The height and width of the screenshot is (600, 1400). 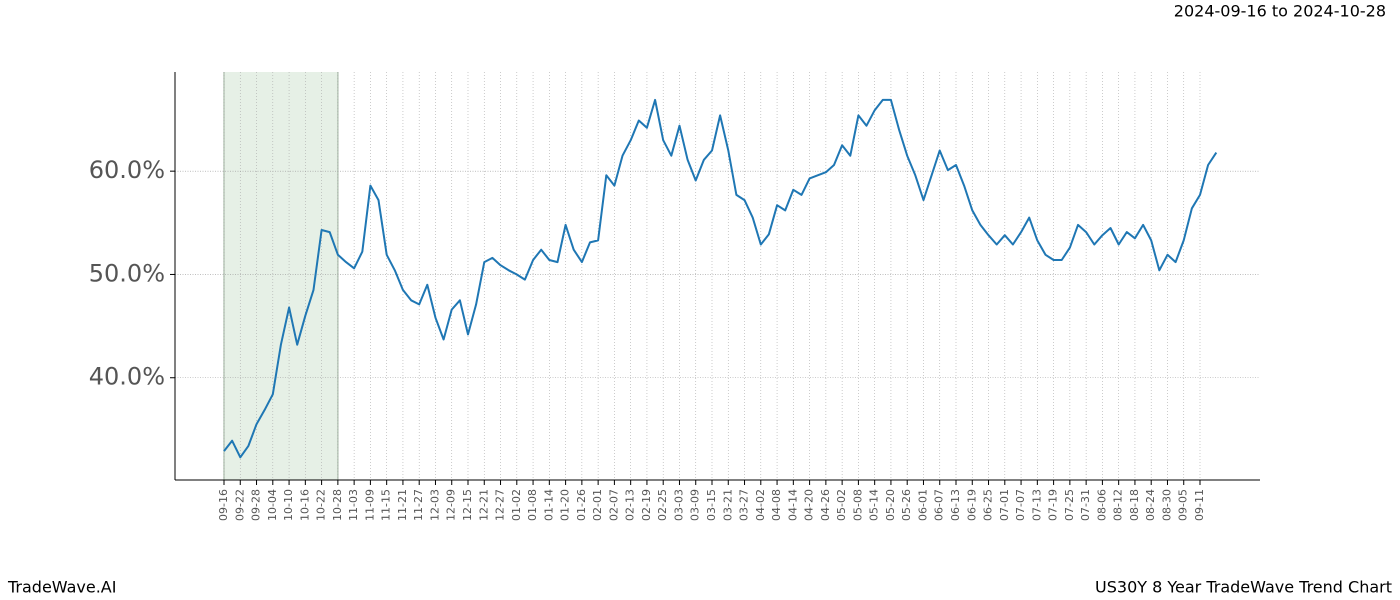 What do you see at coordinates (418, 505) in the screenshot?
I see `x-tick-label: 11-27` at bounding box center [418, 505].